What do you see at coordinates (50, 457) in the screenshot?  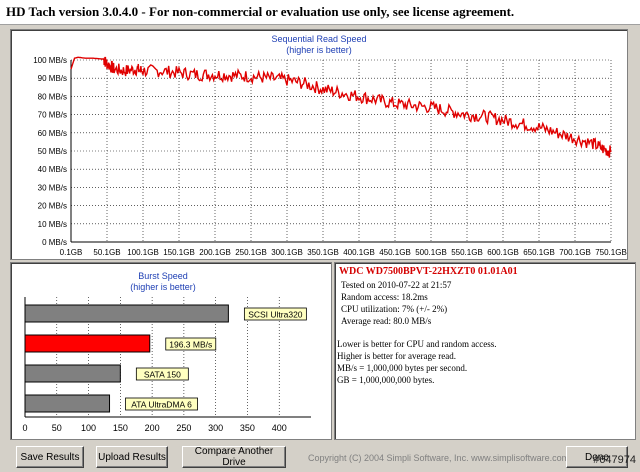 I see `save-results-button: Save Results` at bounding box center [50, 457].